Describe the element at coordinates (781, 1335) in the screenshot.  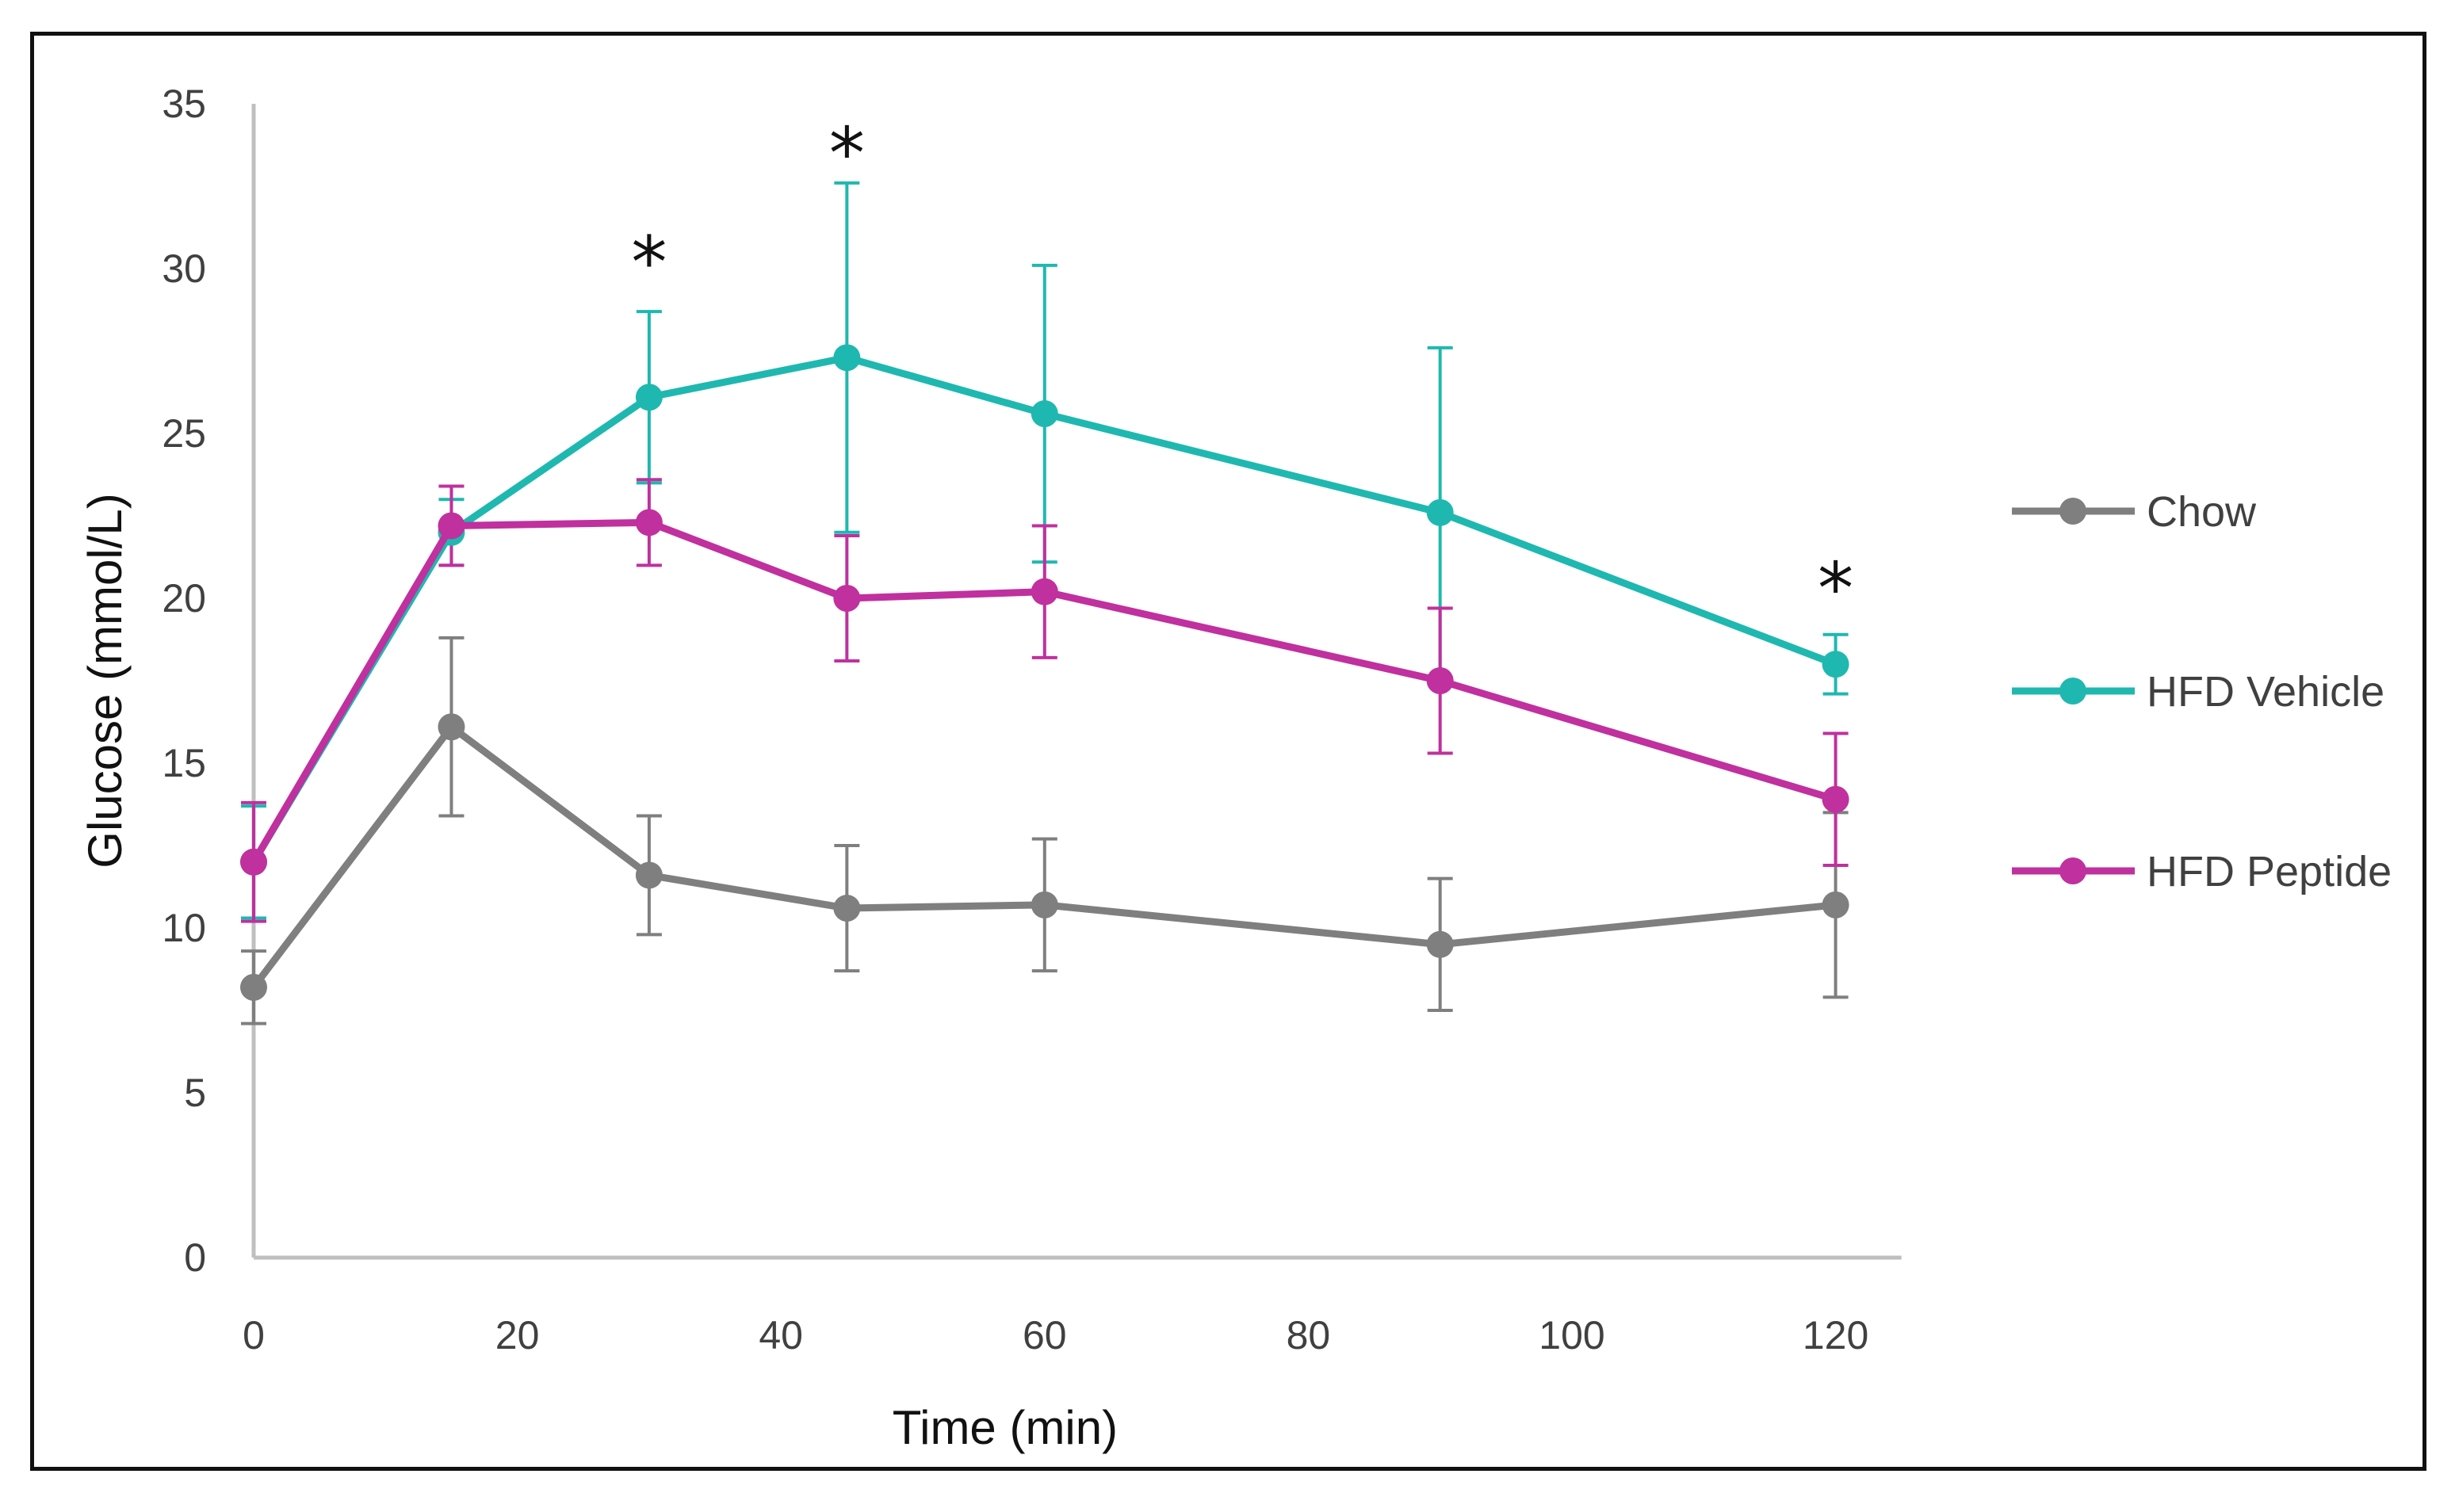
I see `x-tick-label: 40` at that location.